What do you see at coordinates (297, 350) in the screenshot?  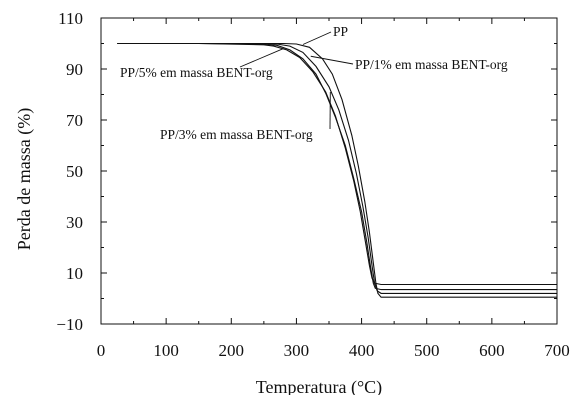 I see `x-tick-label: 300` at bounding box center [297, 350].